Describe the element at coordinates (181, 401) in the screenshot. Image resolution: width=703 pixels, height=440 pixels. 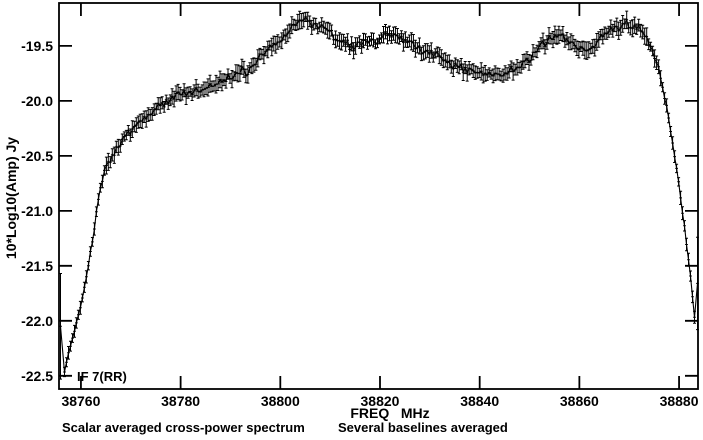
I see `x-tick-label: 38780` at that location.